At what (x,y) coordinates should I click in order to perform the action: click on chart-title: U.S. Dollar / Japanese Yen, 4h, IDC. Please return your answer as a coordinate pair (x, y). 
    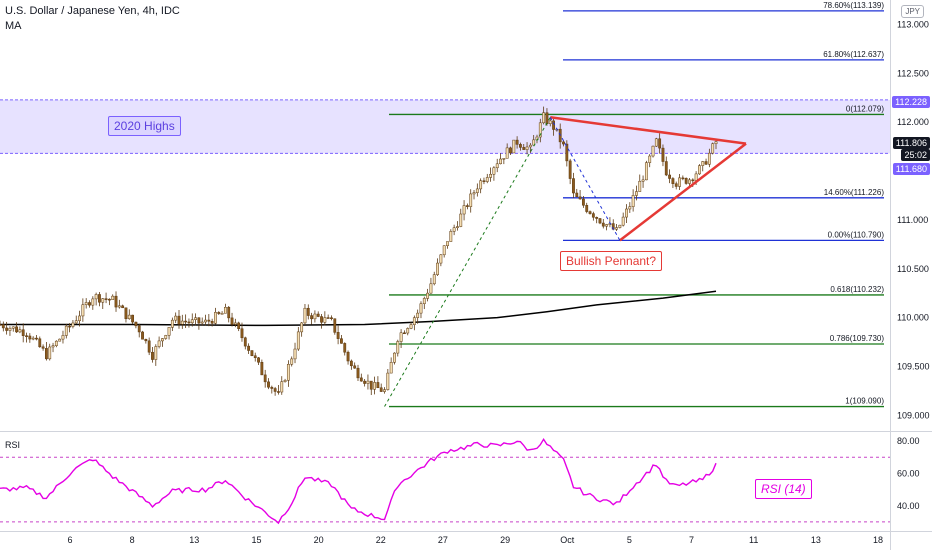
    Looking at the image, I should click on (92, 11).